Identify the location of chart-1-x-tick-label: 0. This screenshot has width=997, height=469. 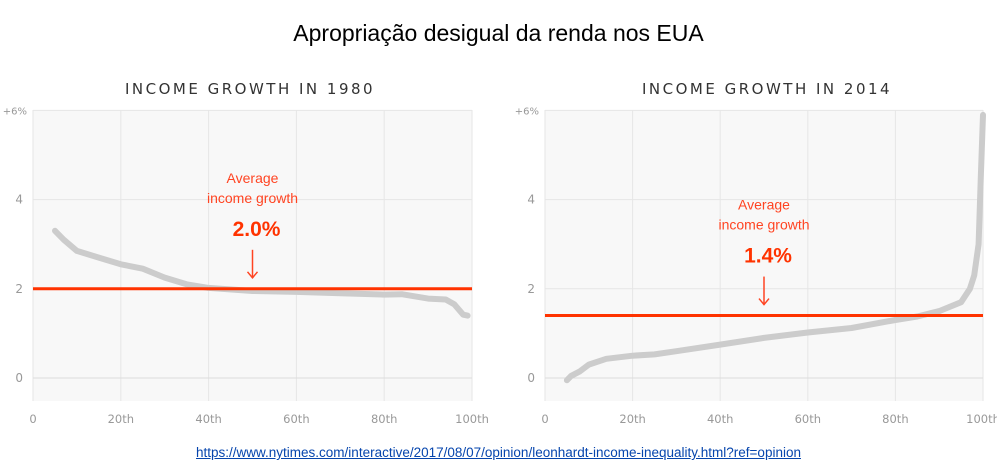
(544, 419).